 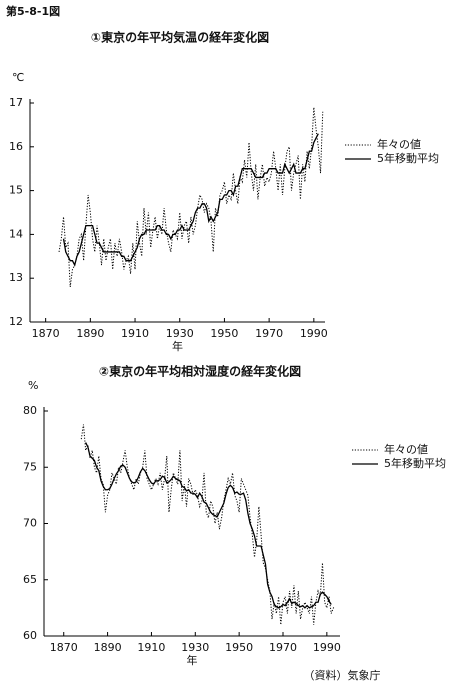 I want to click on chart-title: ②東京の年平均相対湿度の経年変化図, so click(x=200, y=371).